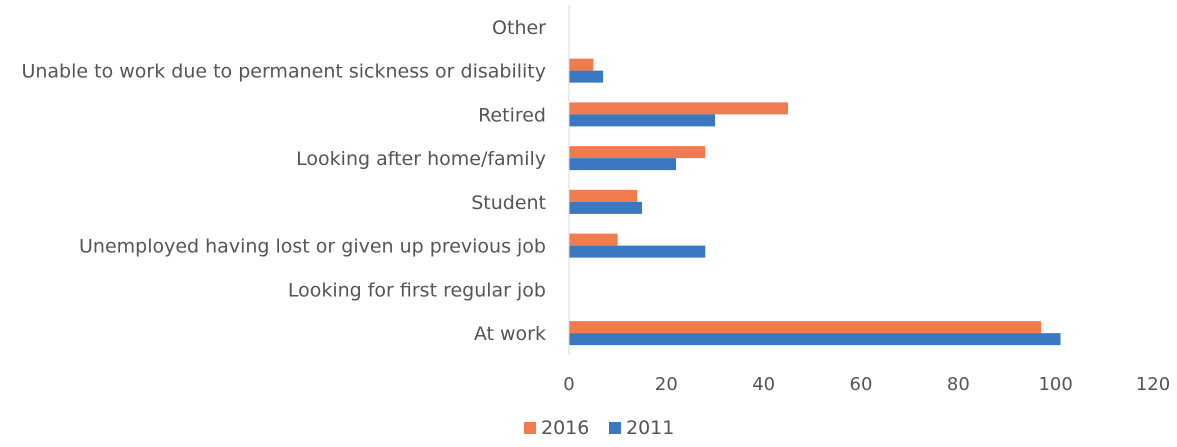  What do you see at coordinates (650, 428) in the screenshot?
I see `legend-label-2011: 2011` at bounding box center [650, 428].